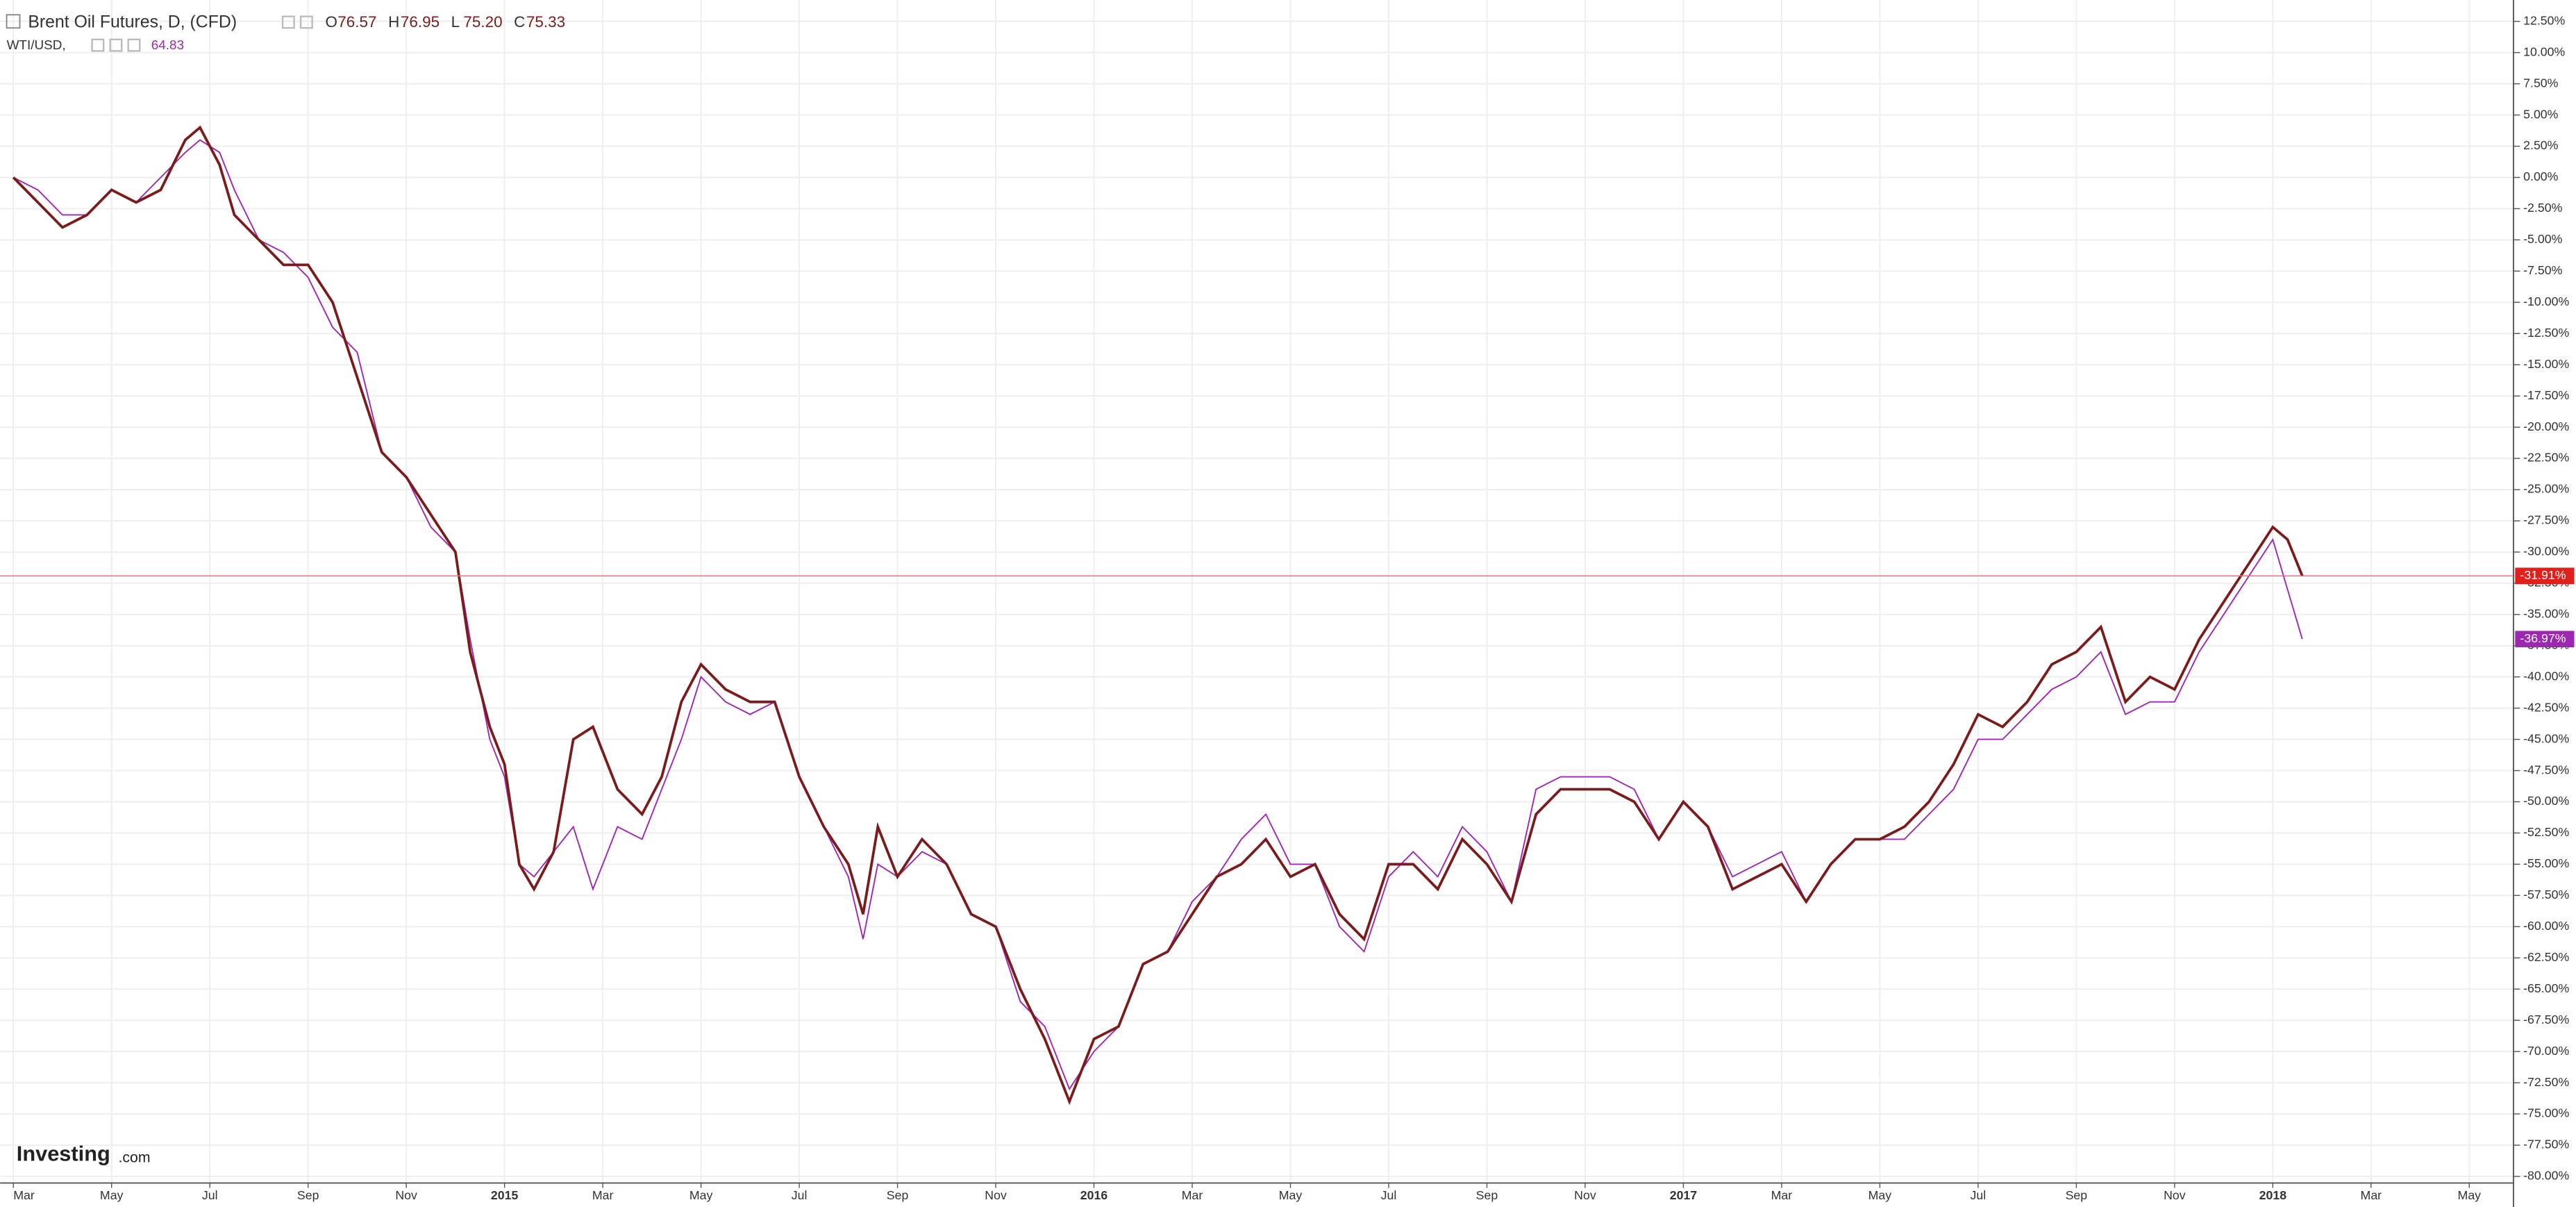 The height and width of the screenshot is (1207, 2576). Describe the element at coordinates (356, 22) in the screenshot. I see `ohlc-value: 76.57` at that location.